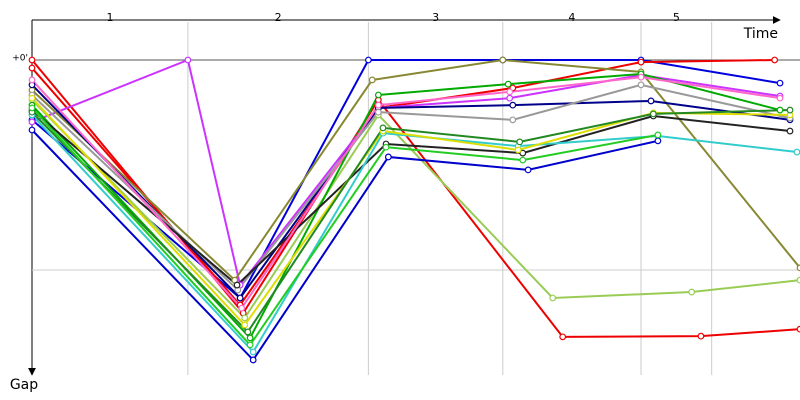  Describe the element at coordinates (435, 17) in the screenshot. I see `lap-label: 3` at that location.